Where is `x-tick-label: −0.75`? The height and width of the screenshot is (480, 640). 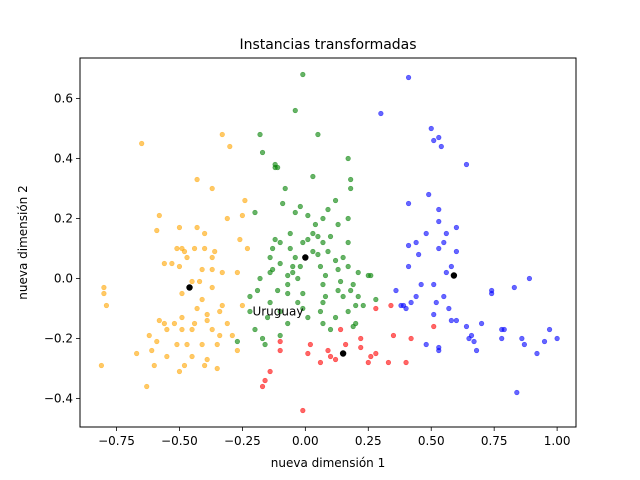 x-tick-label: −0.75 is located at coordinates (116, 441).